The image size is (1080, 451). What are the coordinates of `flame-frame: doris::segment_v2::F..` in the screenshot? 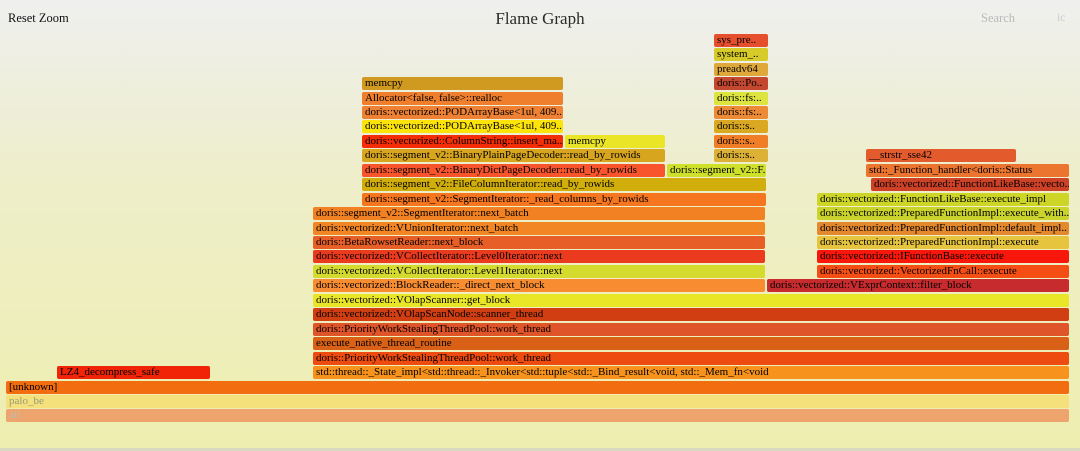 It's located at (716, 170).